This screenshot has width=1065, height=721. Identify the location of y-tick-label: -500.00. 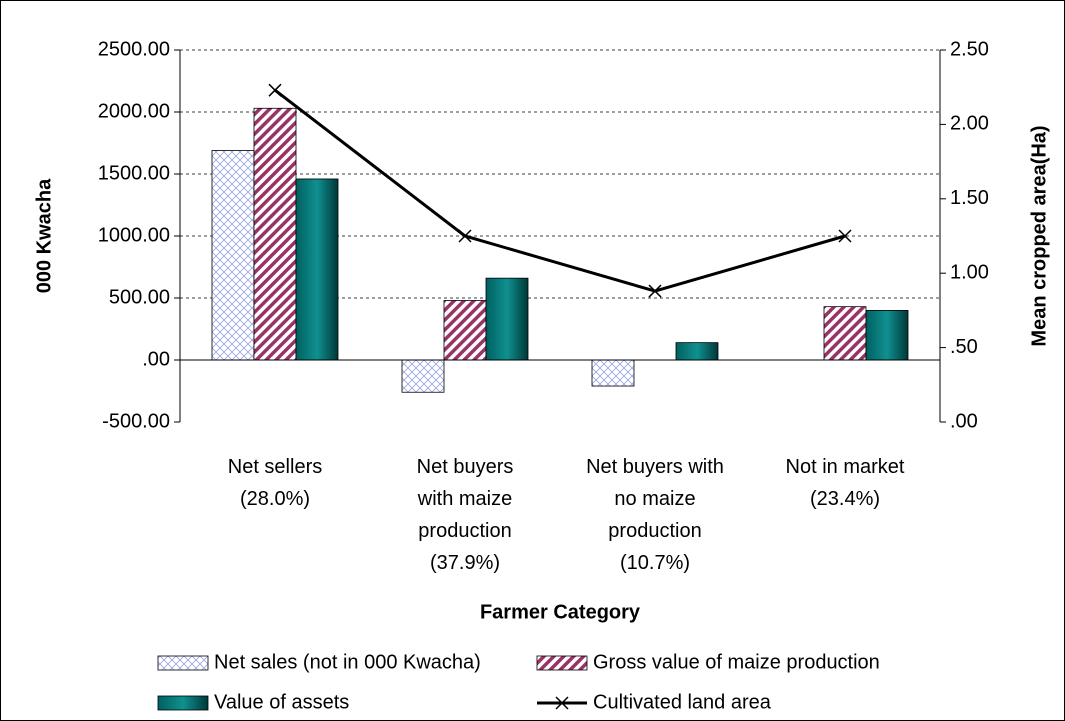
(136, 421).